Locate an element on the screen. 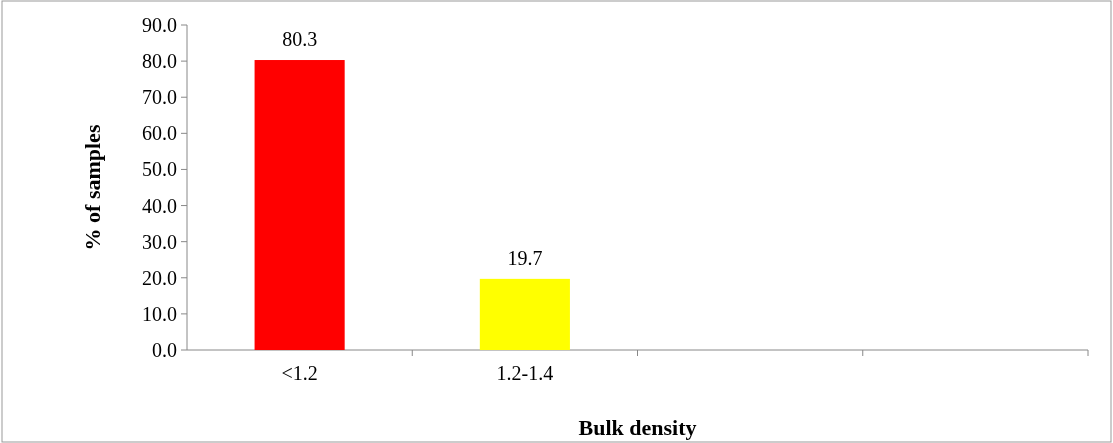 The height and width of the screenshot is (443, 1113). y-tick-label: 90.0 is located at coordinates (159, 25).